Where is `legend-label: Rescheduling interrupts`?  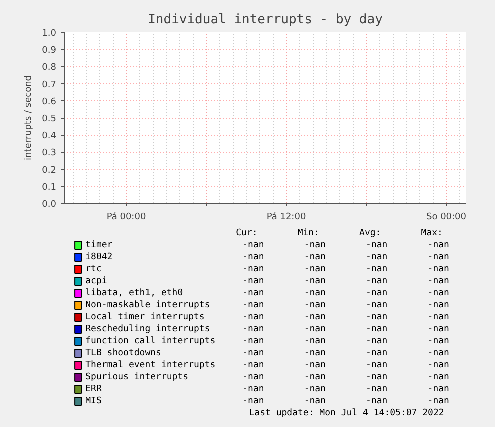
legend-label: Rescheduling interrupts is located at coordinates (148, 329).